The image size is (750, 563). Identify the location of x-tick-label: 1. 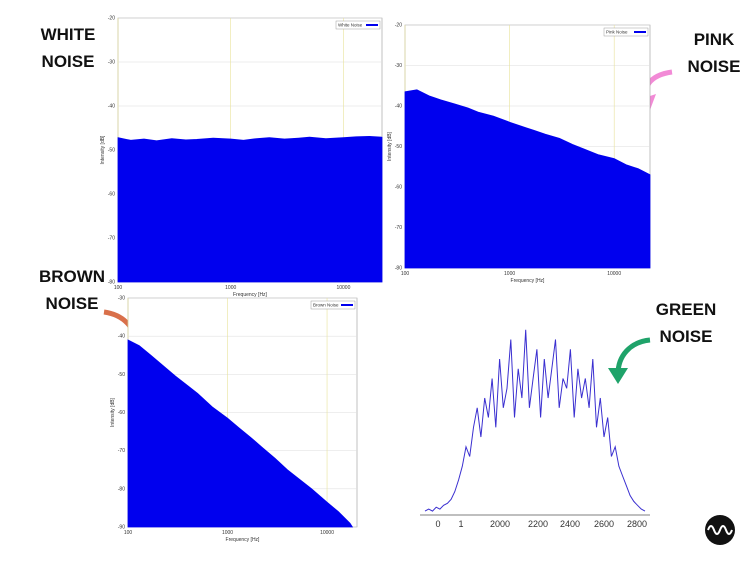
(460, 524).